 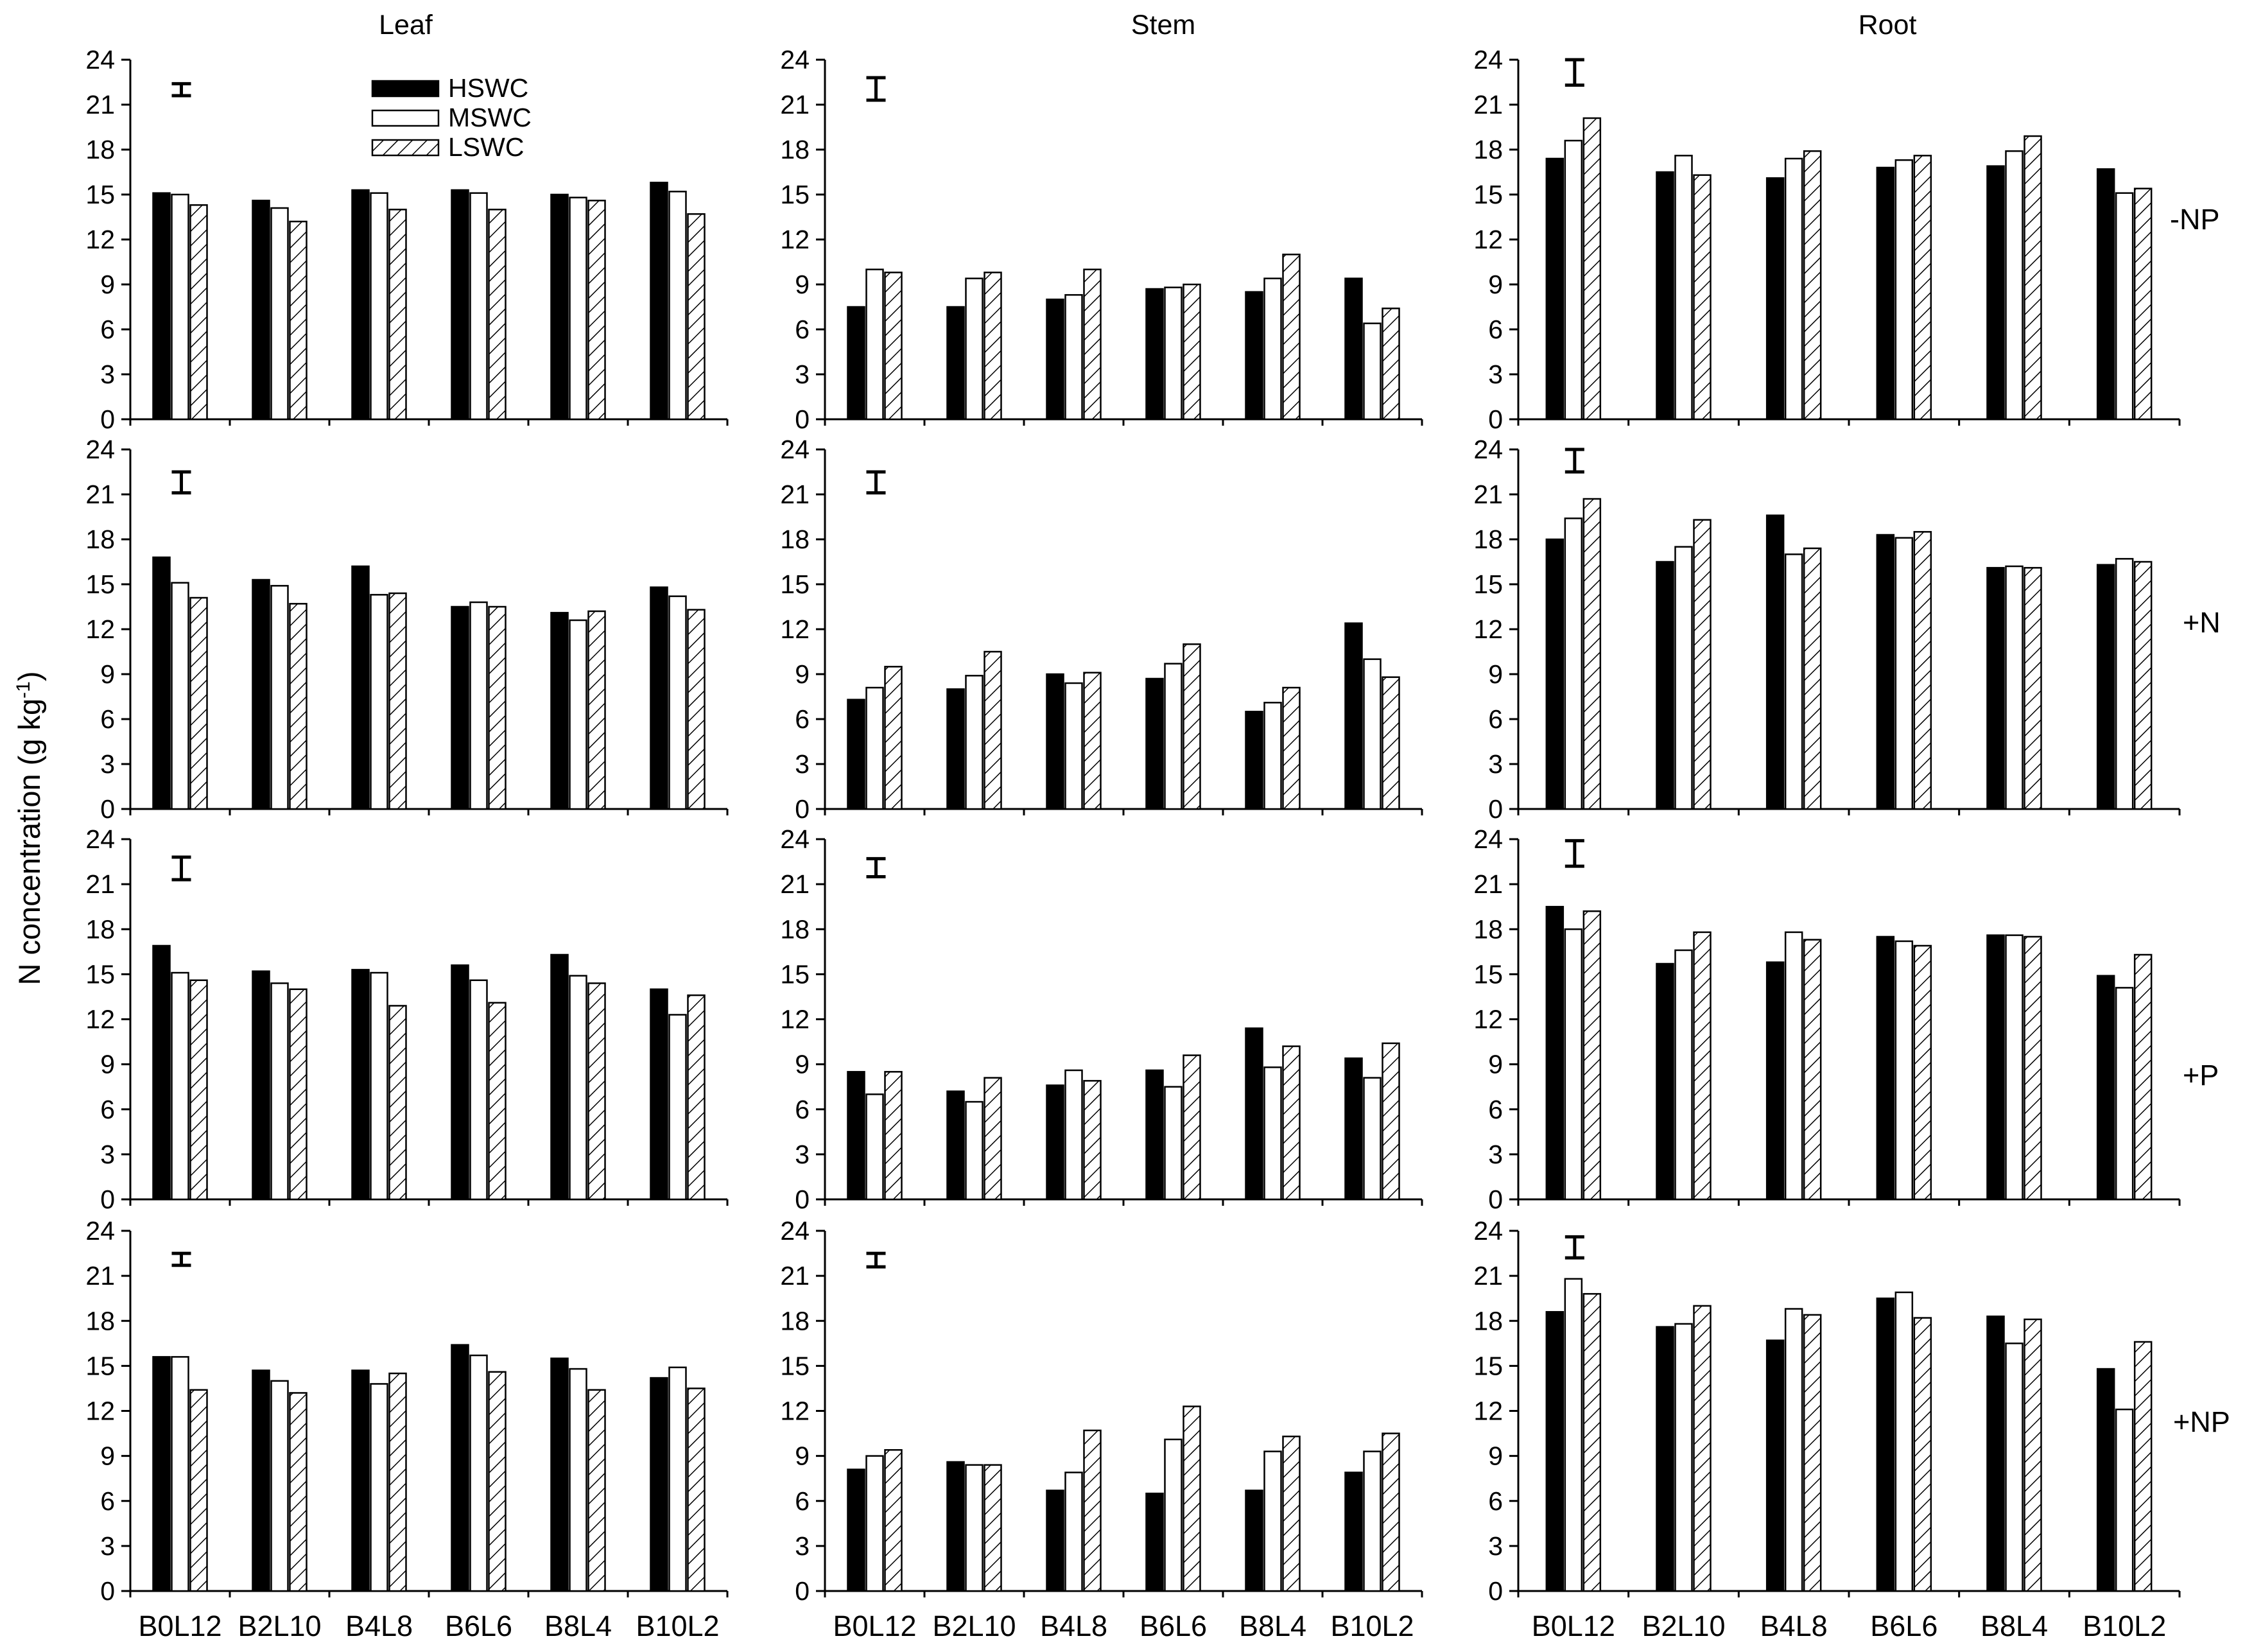 I want to click on bar-lswc-b8l4, so click(x=1291, y=1514).